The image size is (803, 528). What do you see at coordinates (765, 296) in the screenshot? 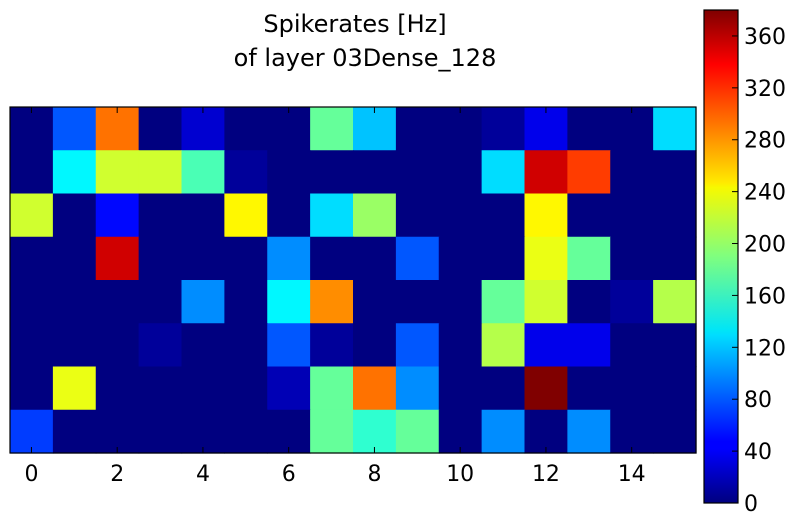
I see `colorbar-tick-label: 160` at bounding box center [765, 296].